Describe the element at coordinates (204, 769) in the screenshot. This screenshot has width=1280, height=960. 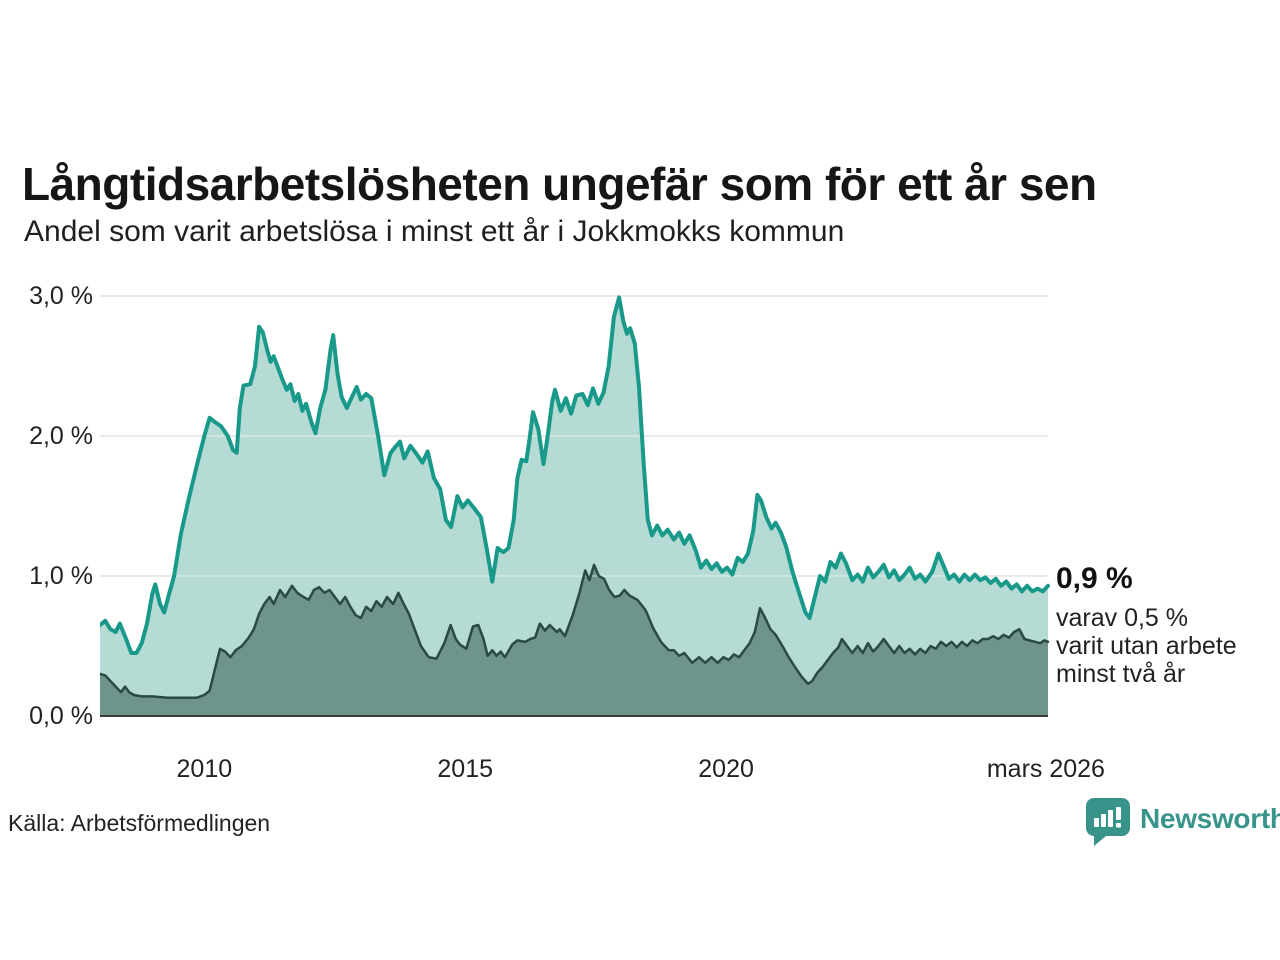
I see `x-tick-label: 2010` at that location.